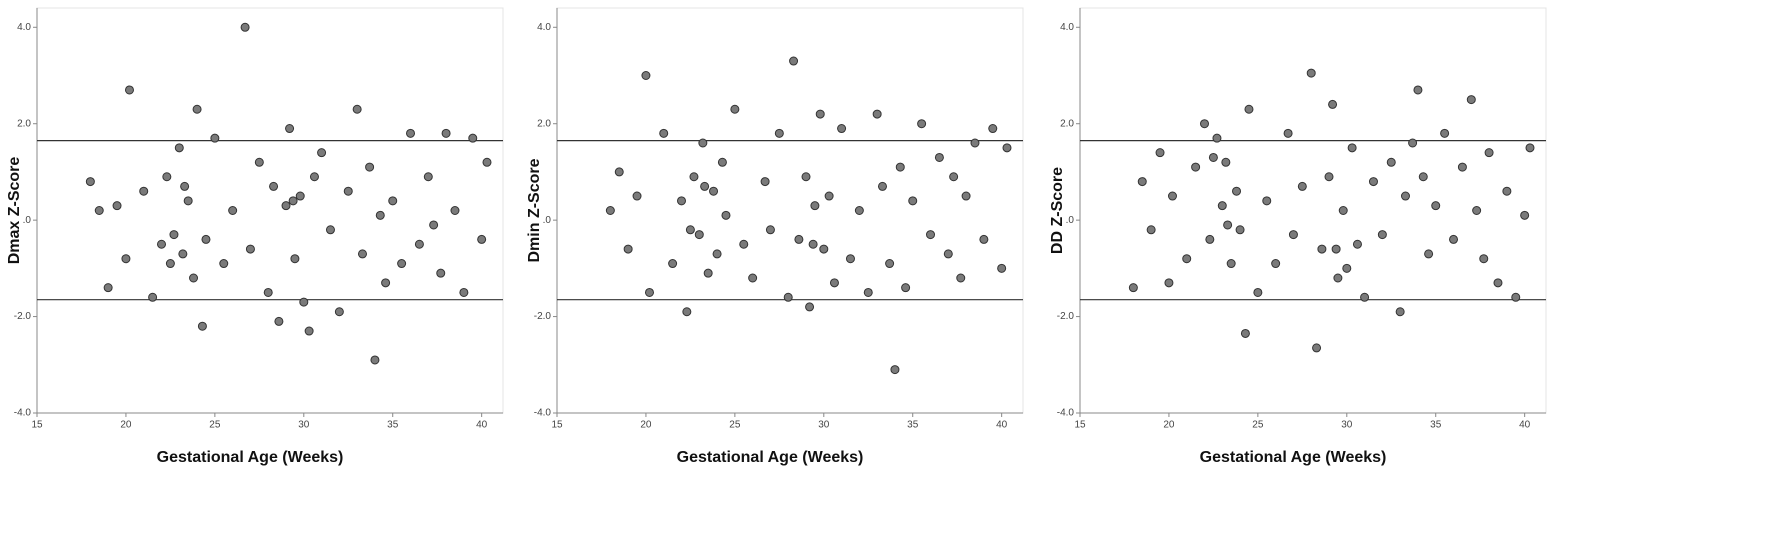  Describe the element at coordinates (534, 210) in the screenshot. I see `y-axis-label: Dmin Z-Score` at that location.